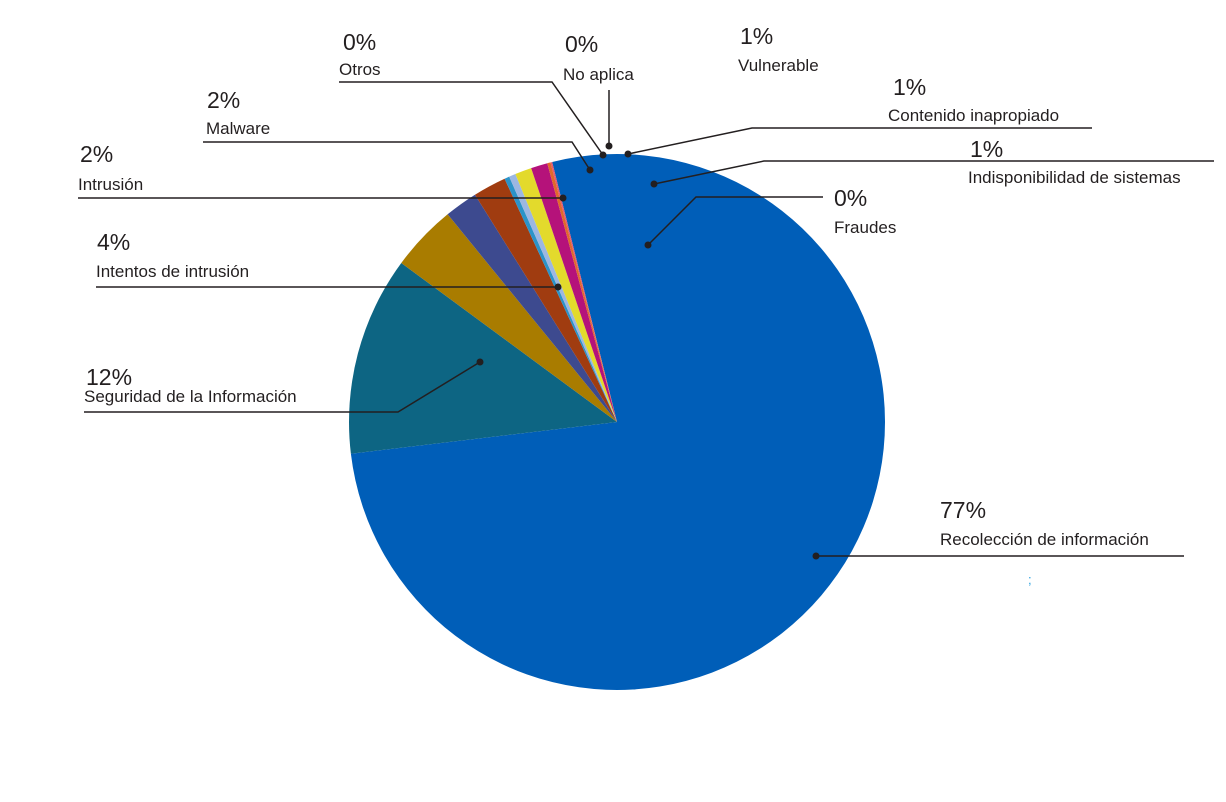 Image resolution: width=1226 pixels, height=802 pixels. What do you see at coordinates (238, 128) in the screenshot?
I see `data-label-name-malware: Malware` at bounding box center [238, 128].